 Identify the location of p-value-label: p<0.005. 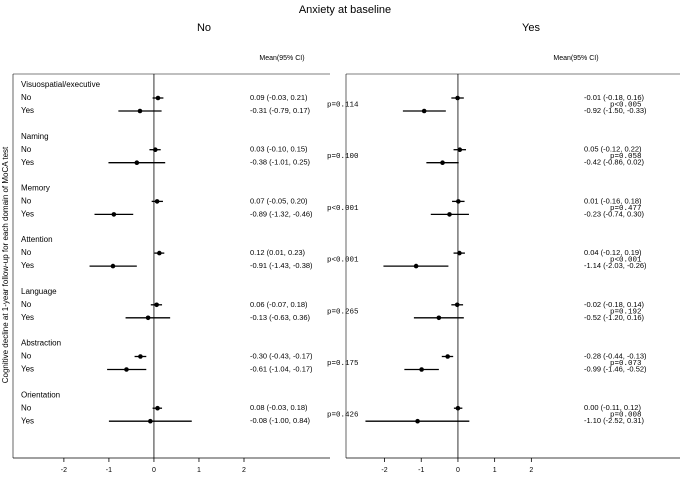
(626, 105).